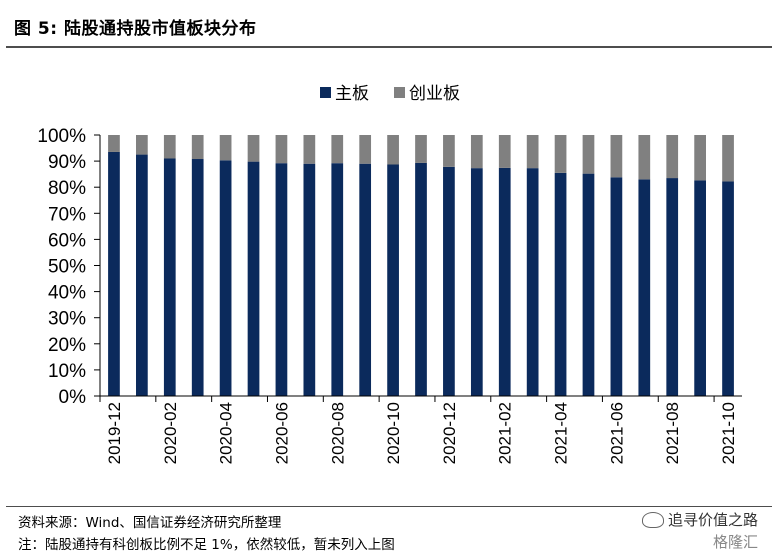  What do you see at coordinates (712, 520) in the screenshot?
I see `watermark-text: 追寻价值之路` at bounding box center [712, 520].